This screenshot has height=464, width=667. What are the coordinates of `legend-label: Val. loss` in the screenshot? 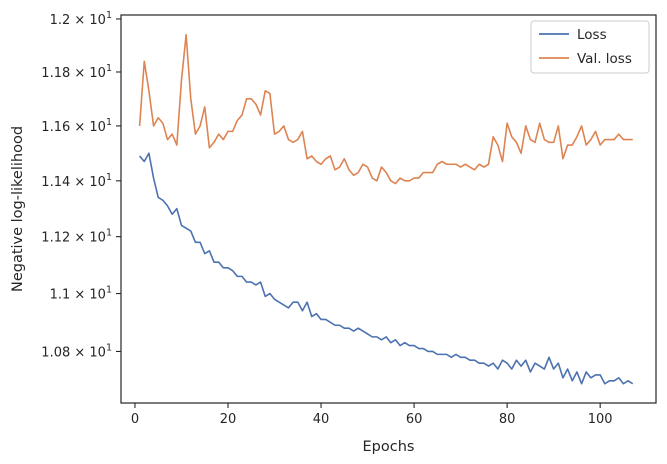 It's located at (604, 59).